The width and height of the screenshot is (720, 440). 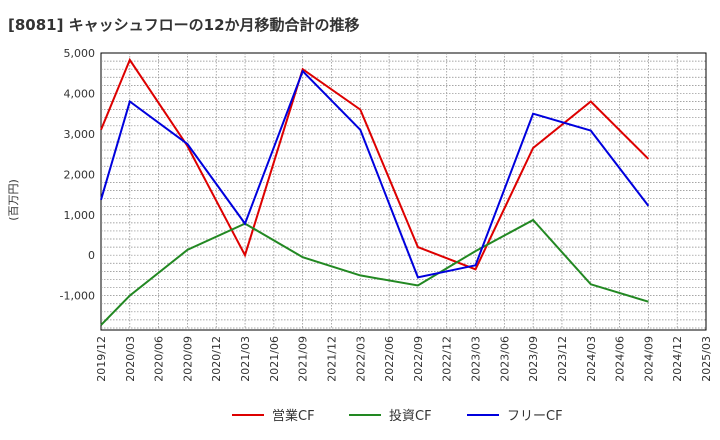 I want to click on y-axis-label: (百万円), so click(x=13, y=200).